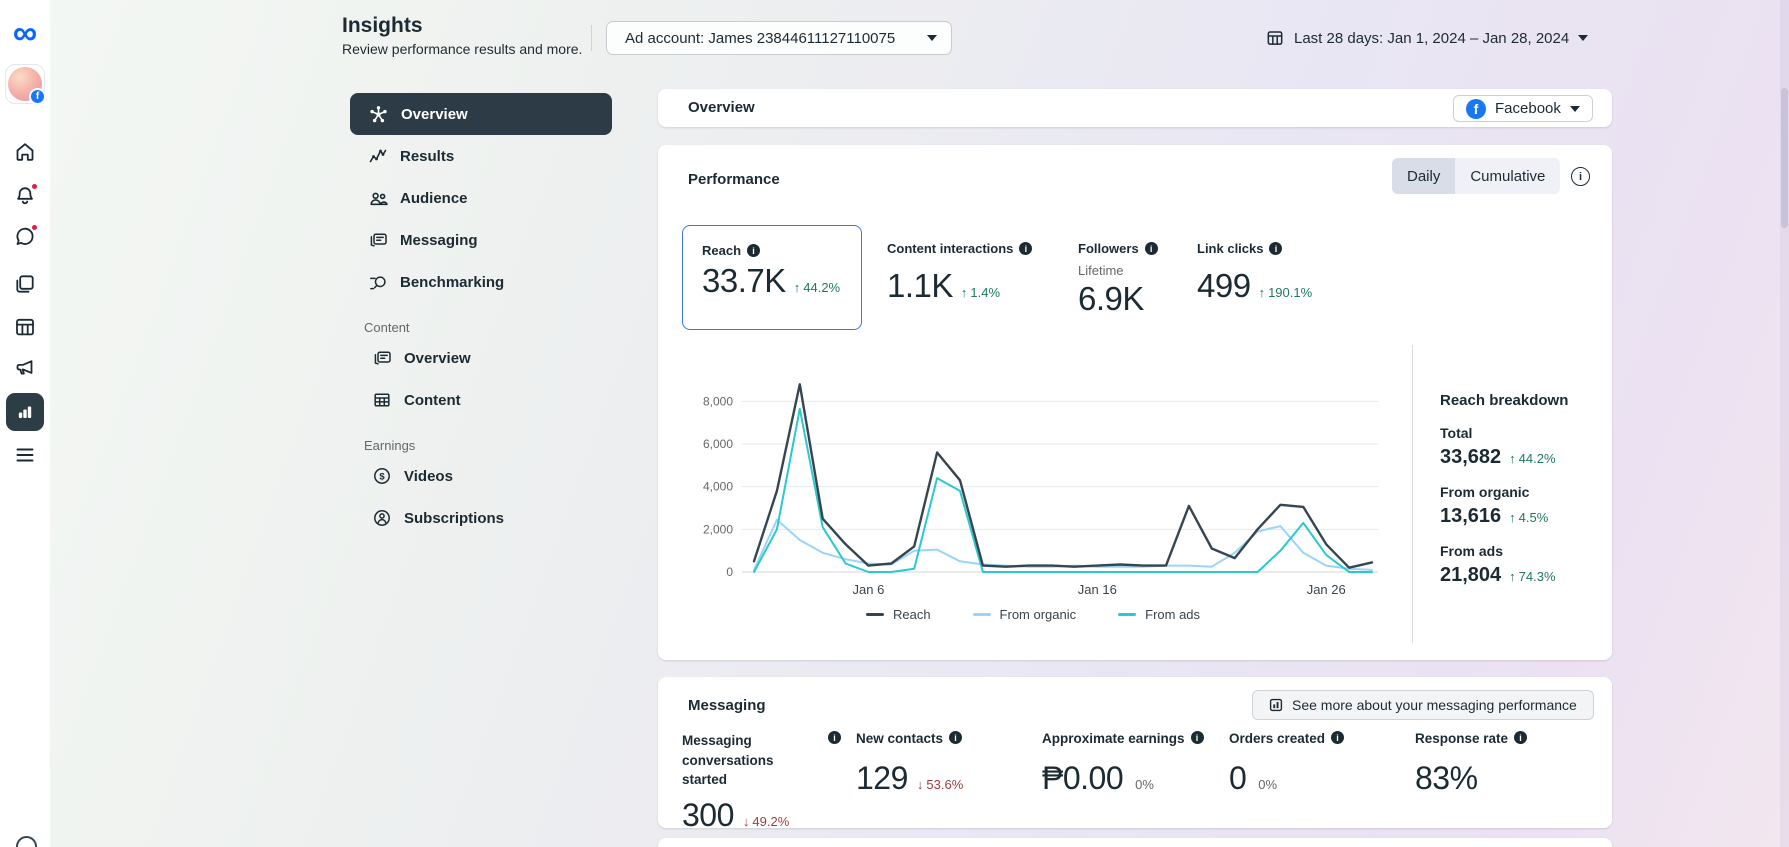 Image resolution: width=1789 pixels, height=847 pixels. I want to click on overview-bar: Overview f Facebook, so click(1135, 108).